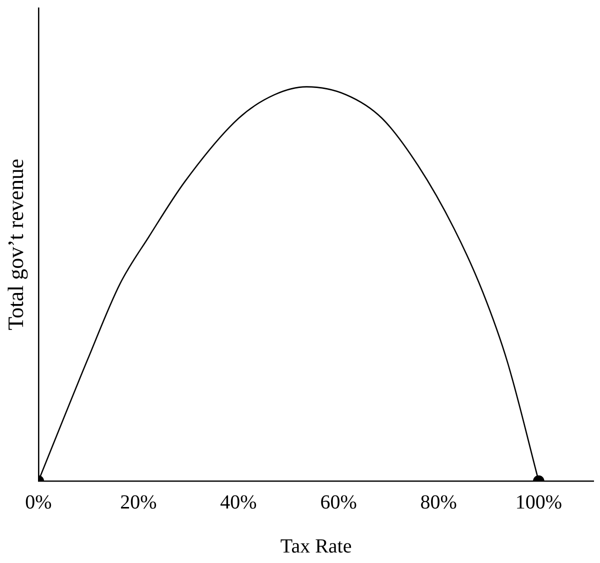 The height and width of the screenshot is (563, 600). Describe the element at coordinates (138, 502) in the screenshot. I see `x-tick-label: 20%` at that location.